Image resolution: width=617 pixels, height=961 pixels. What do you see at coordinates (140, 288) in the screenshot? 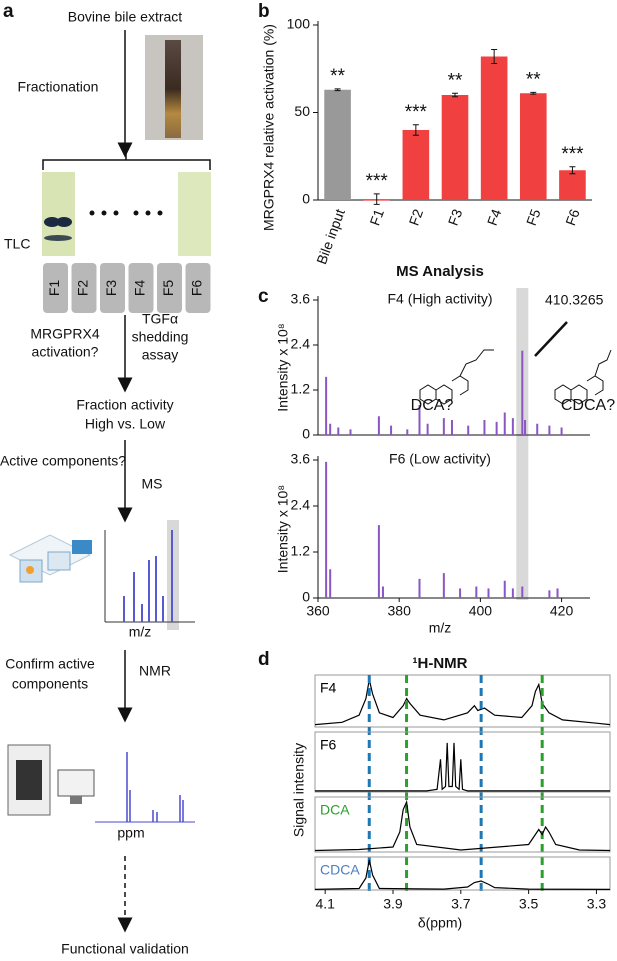
I see `fraction-label: F4` at bounding box center [140, 288].